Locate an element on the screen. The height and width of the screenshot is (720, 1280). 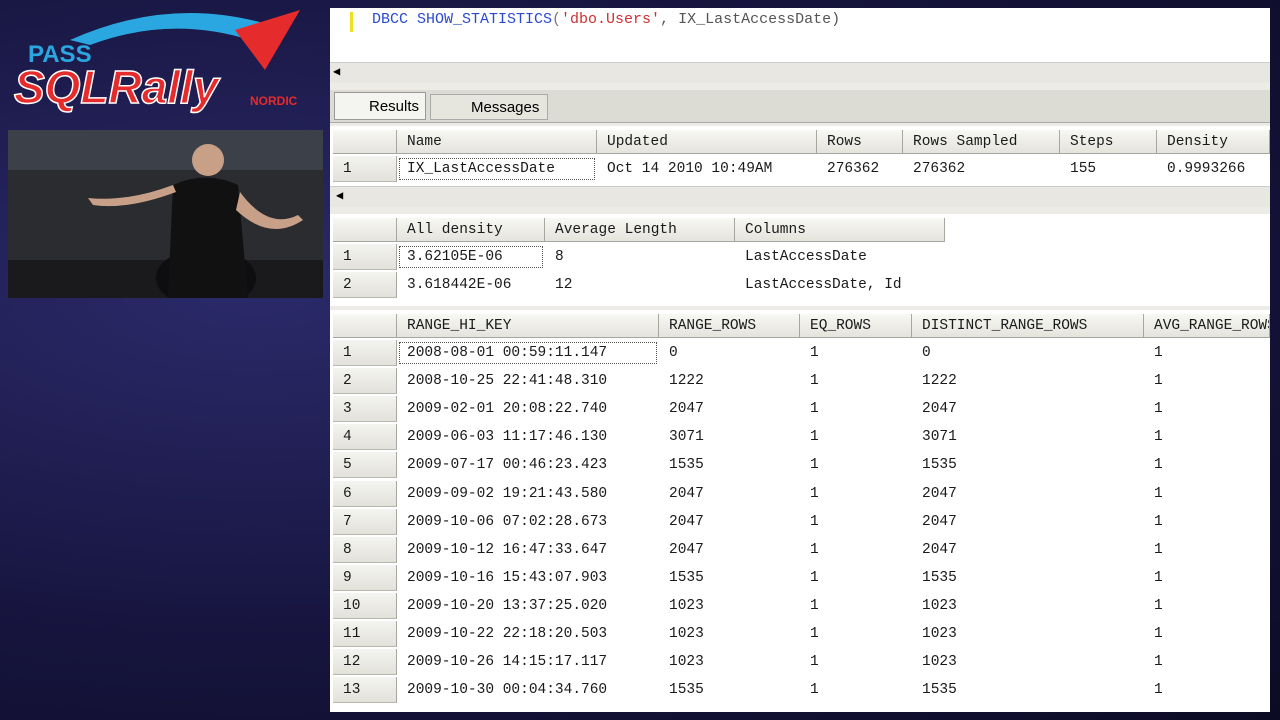
messages-tab: Messages is located at coordinates (489, 107).